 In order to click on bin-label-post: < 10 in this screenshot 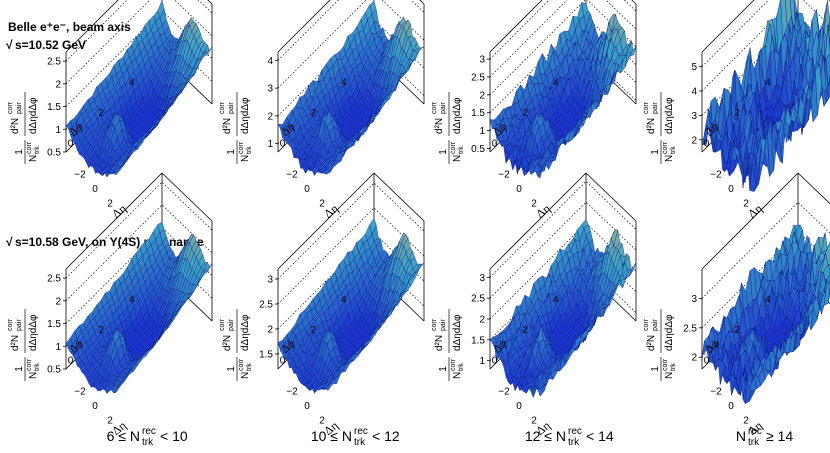, I will do `click(174, 436)`.